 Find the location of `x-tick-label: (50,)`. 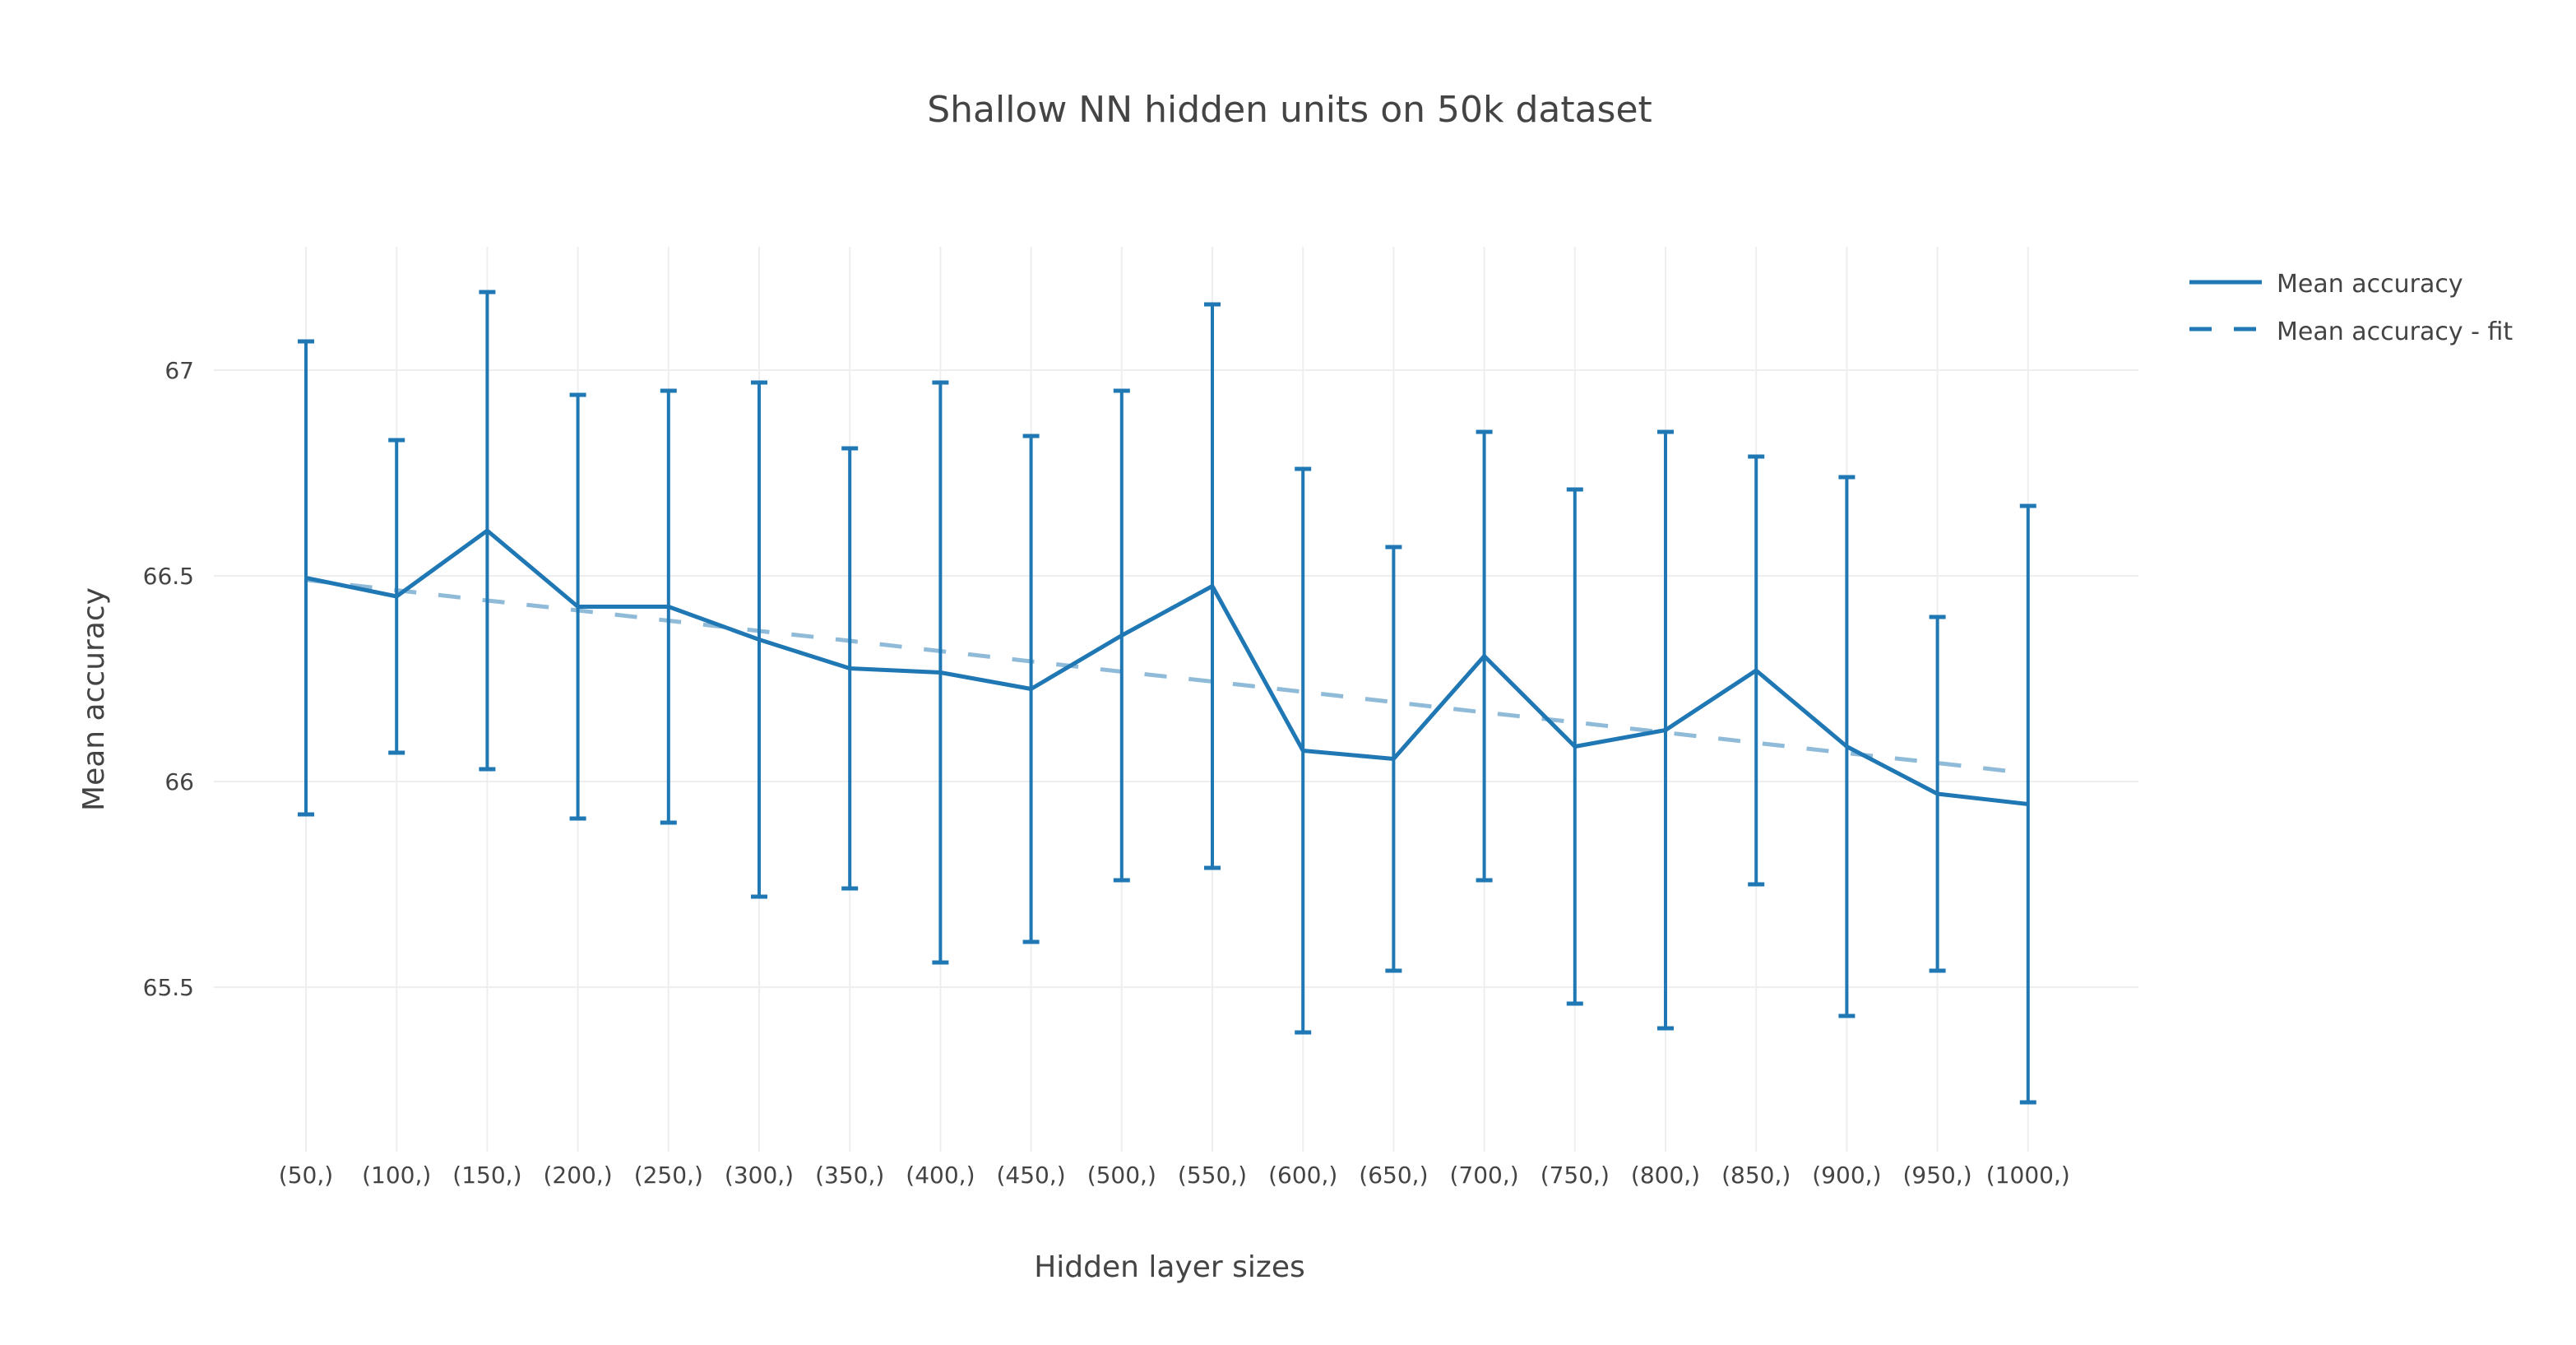

x-tick-label: (50,) is located at coordinates (306, 1176).